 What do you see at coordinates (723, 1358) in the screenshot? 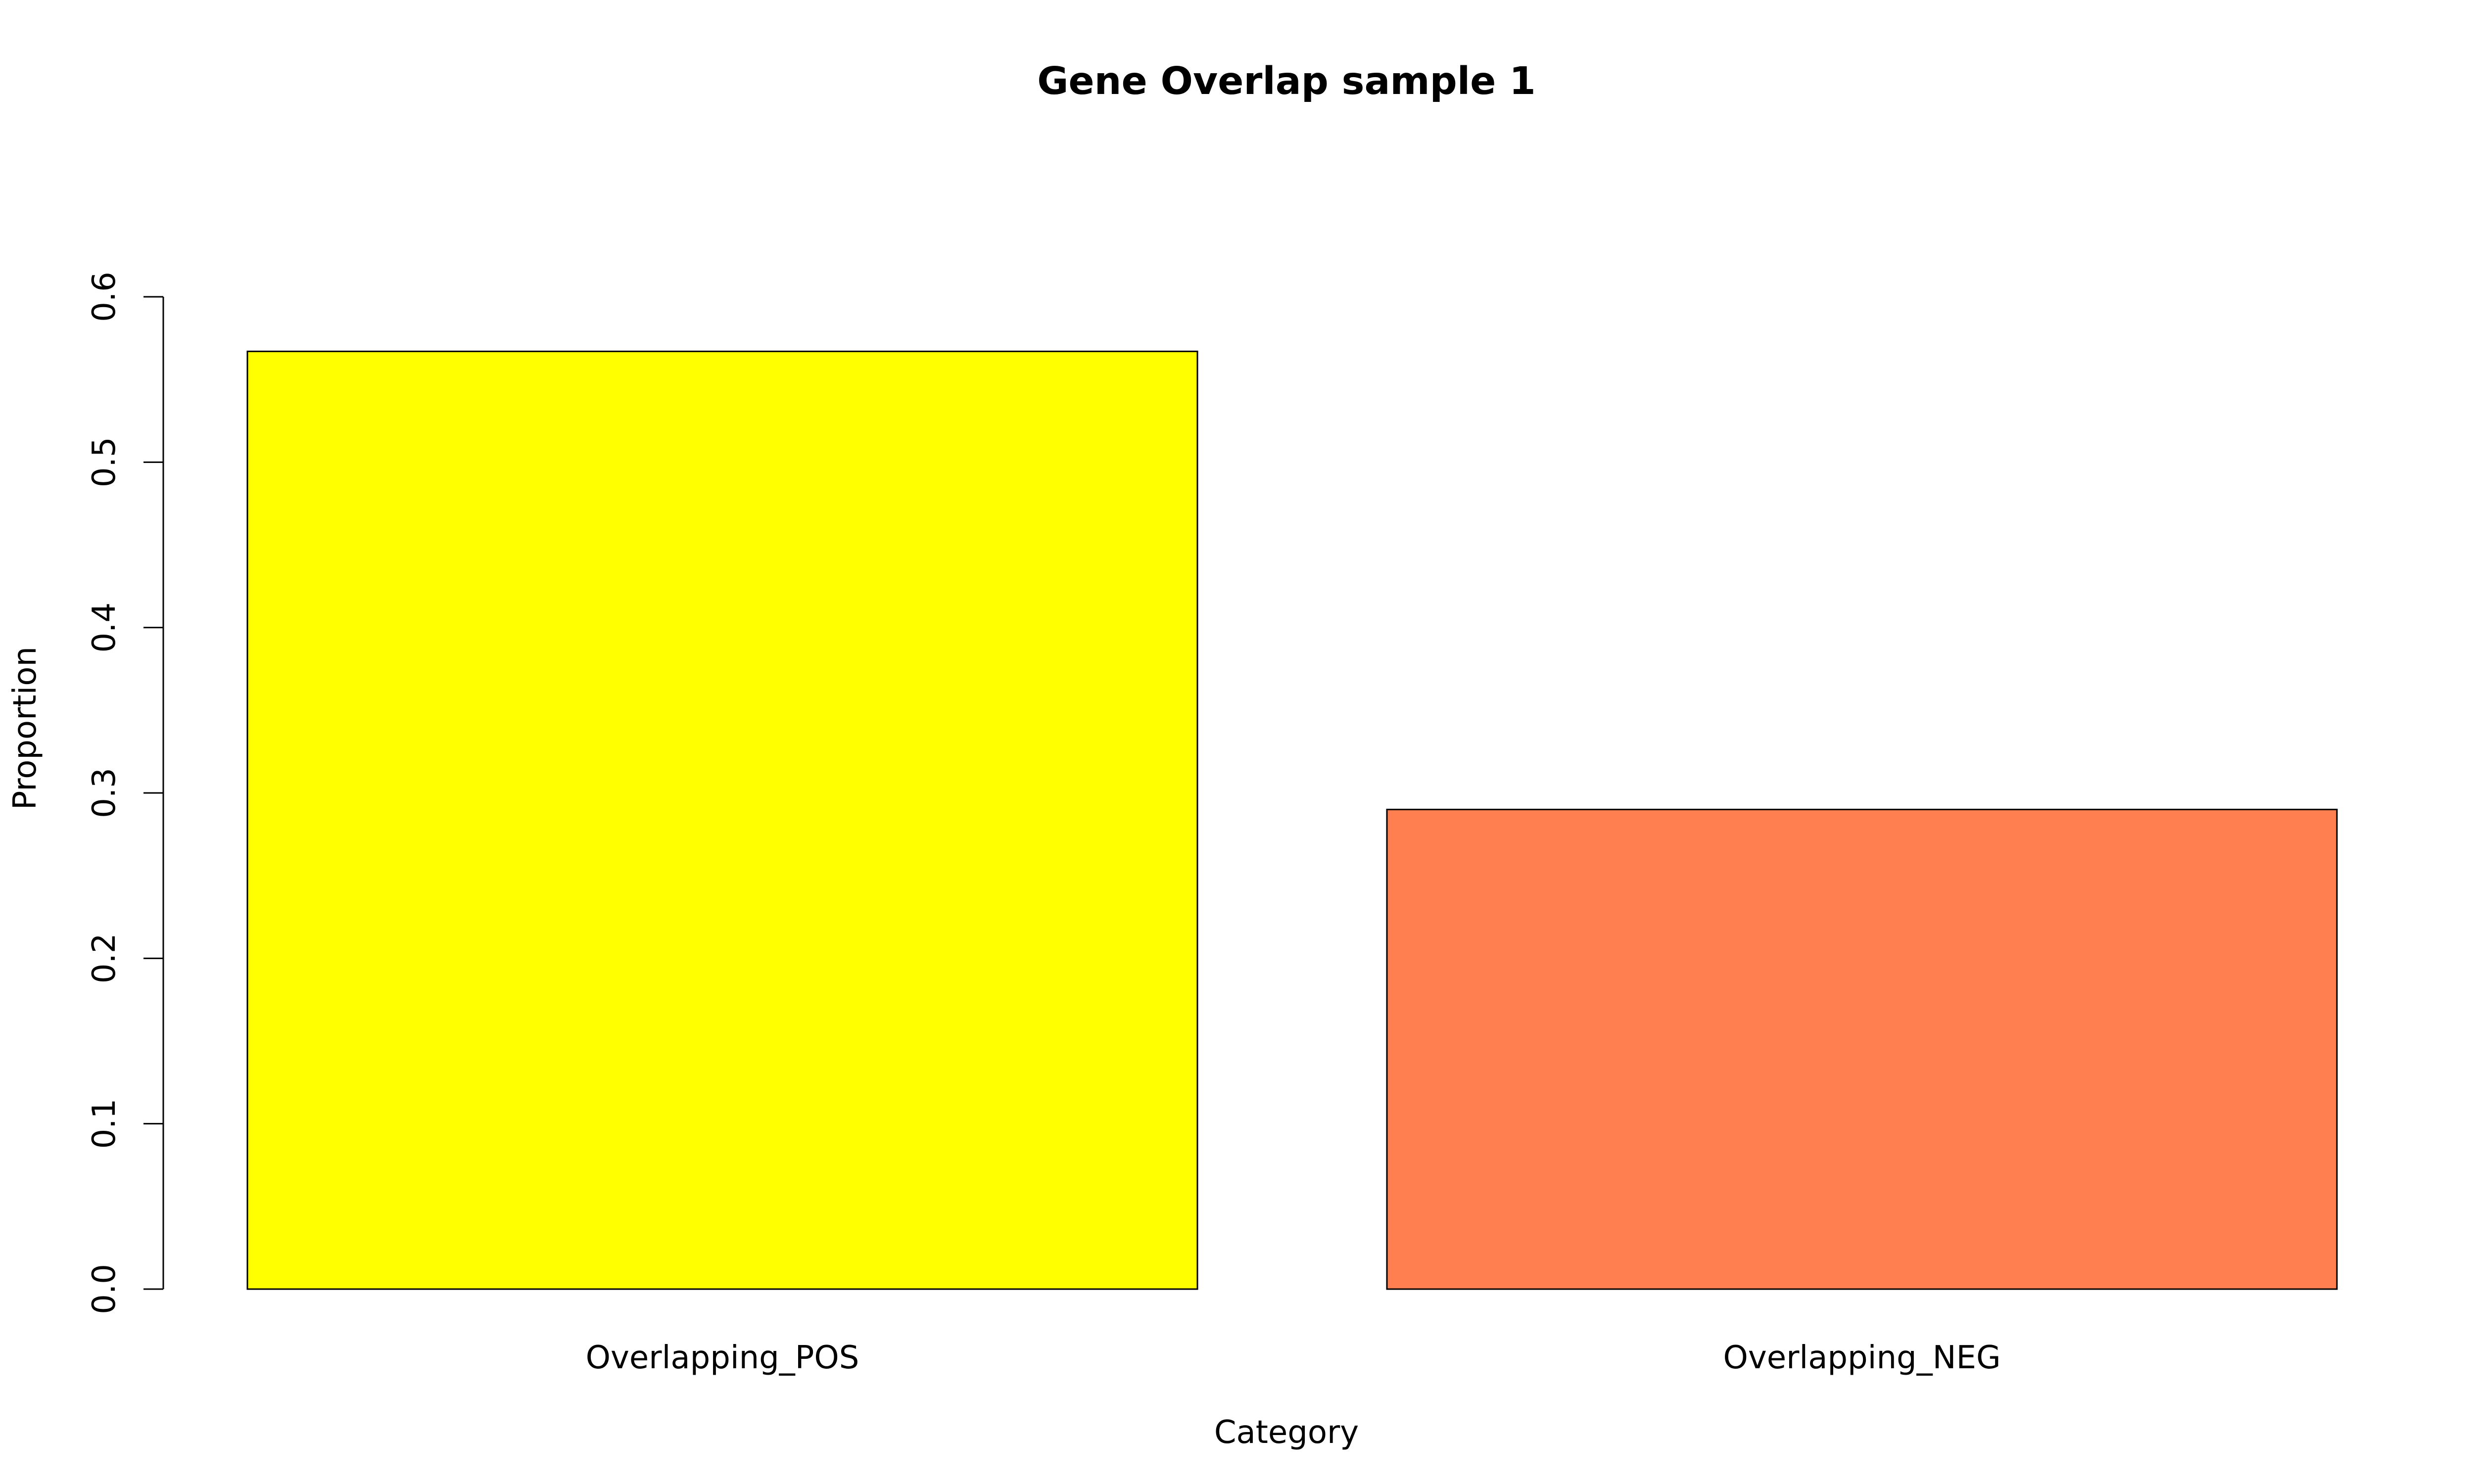
I see `x-tick-label: Overlapping_POS` at bounding box center [723, 1358].